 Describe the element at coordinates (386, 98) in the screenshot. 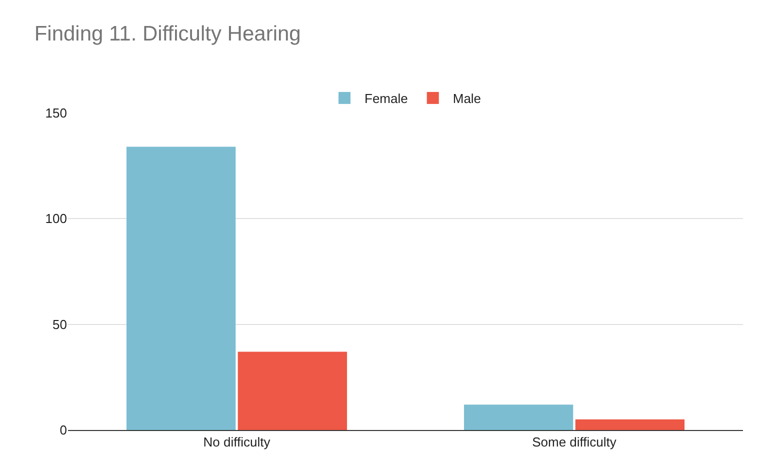

I see `legend-label: Female` at that location.